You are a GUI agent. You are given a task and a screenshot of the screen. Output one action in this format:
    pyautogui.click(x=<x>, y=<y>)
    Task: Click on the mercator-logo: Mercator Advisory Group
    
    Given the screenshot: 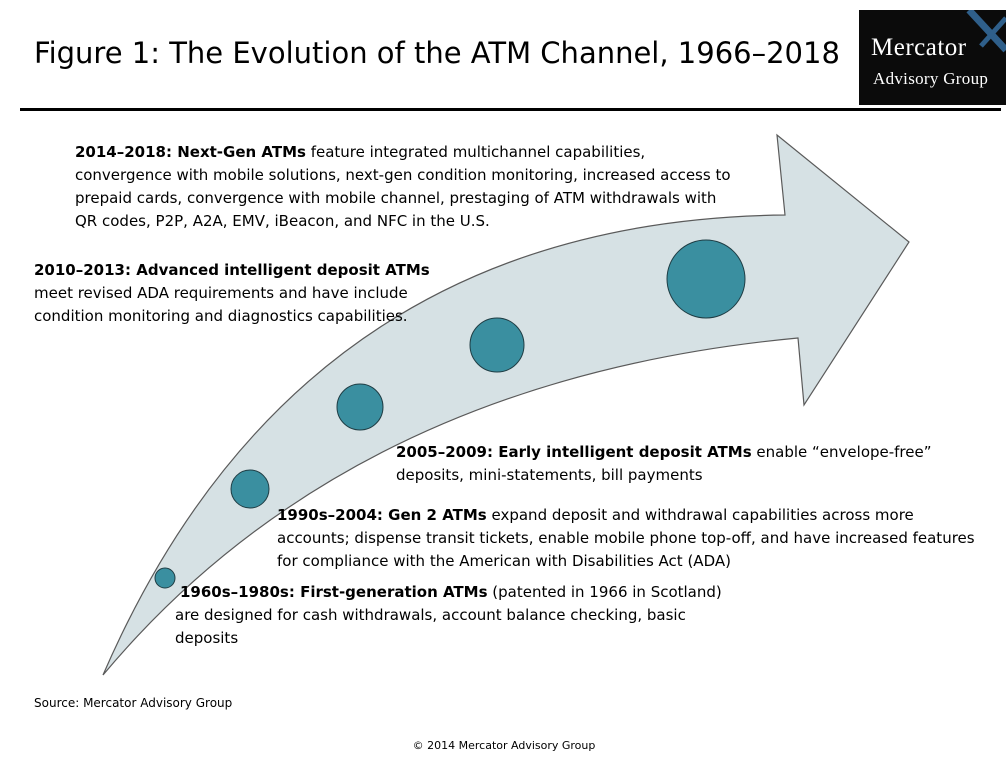 What is the action you would take?
    pyautogui.click(x=932, y=57)
    